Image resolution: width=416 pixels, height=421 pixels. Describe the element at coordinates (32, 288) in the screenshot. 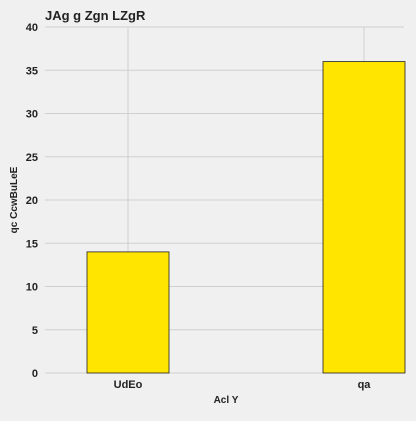

I see `y-tick-label: 10` at that location.